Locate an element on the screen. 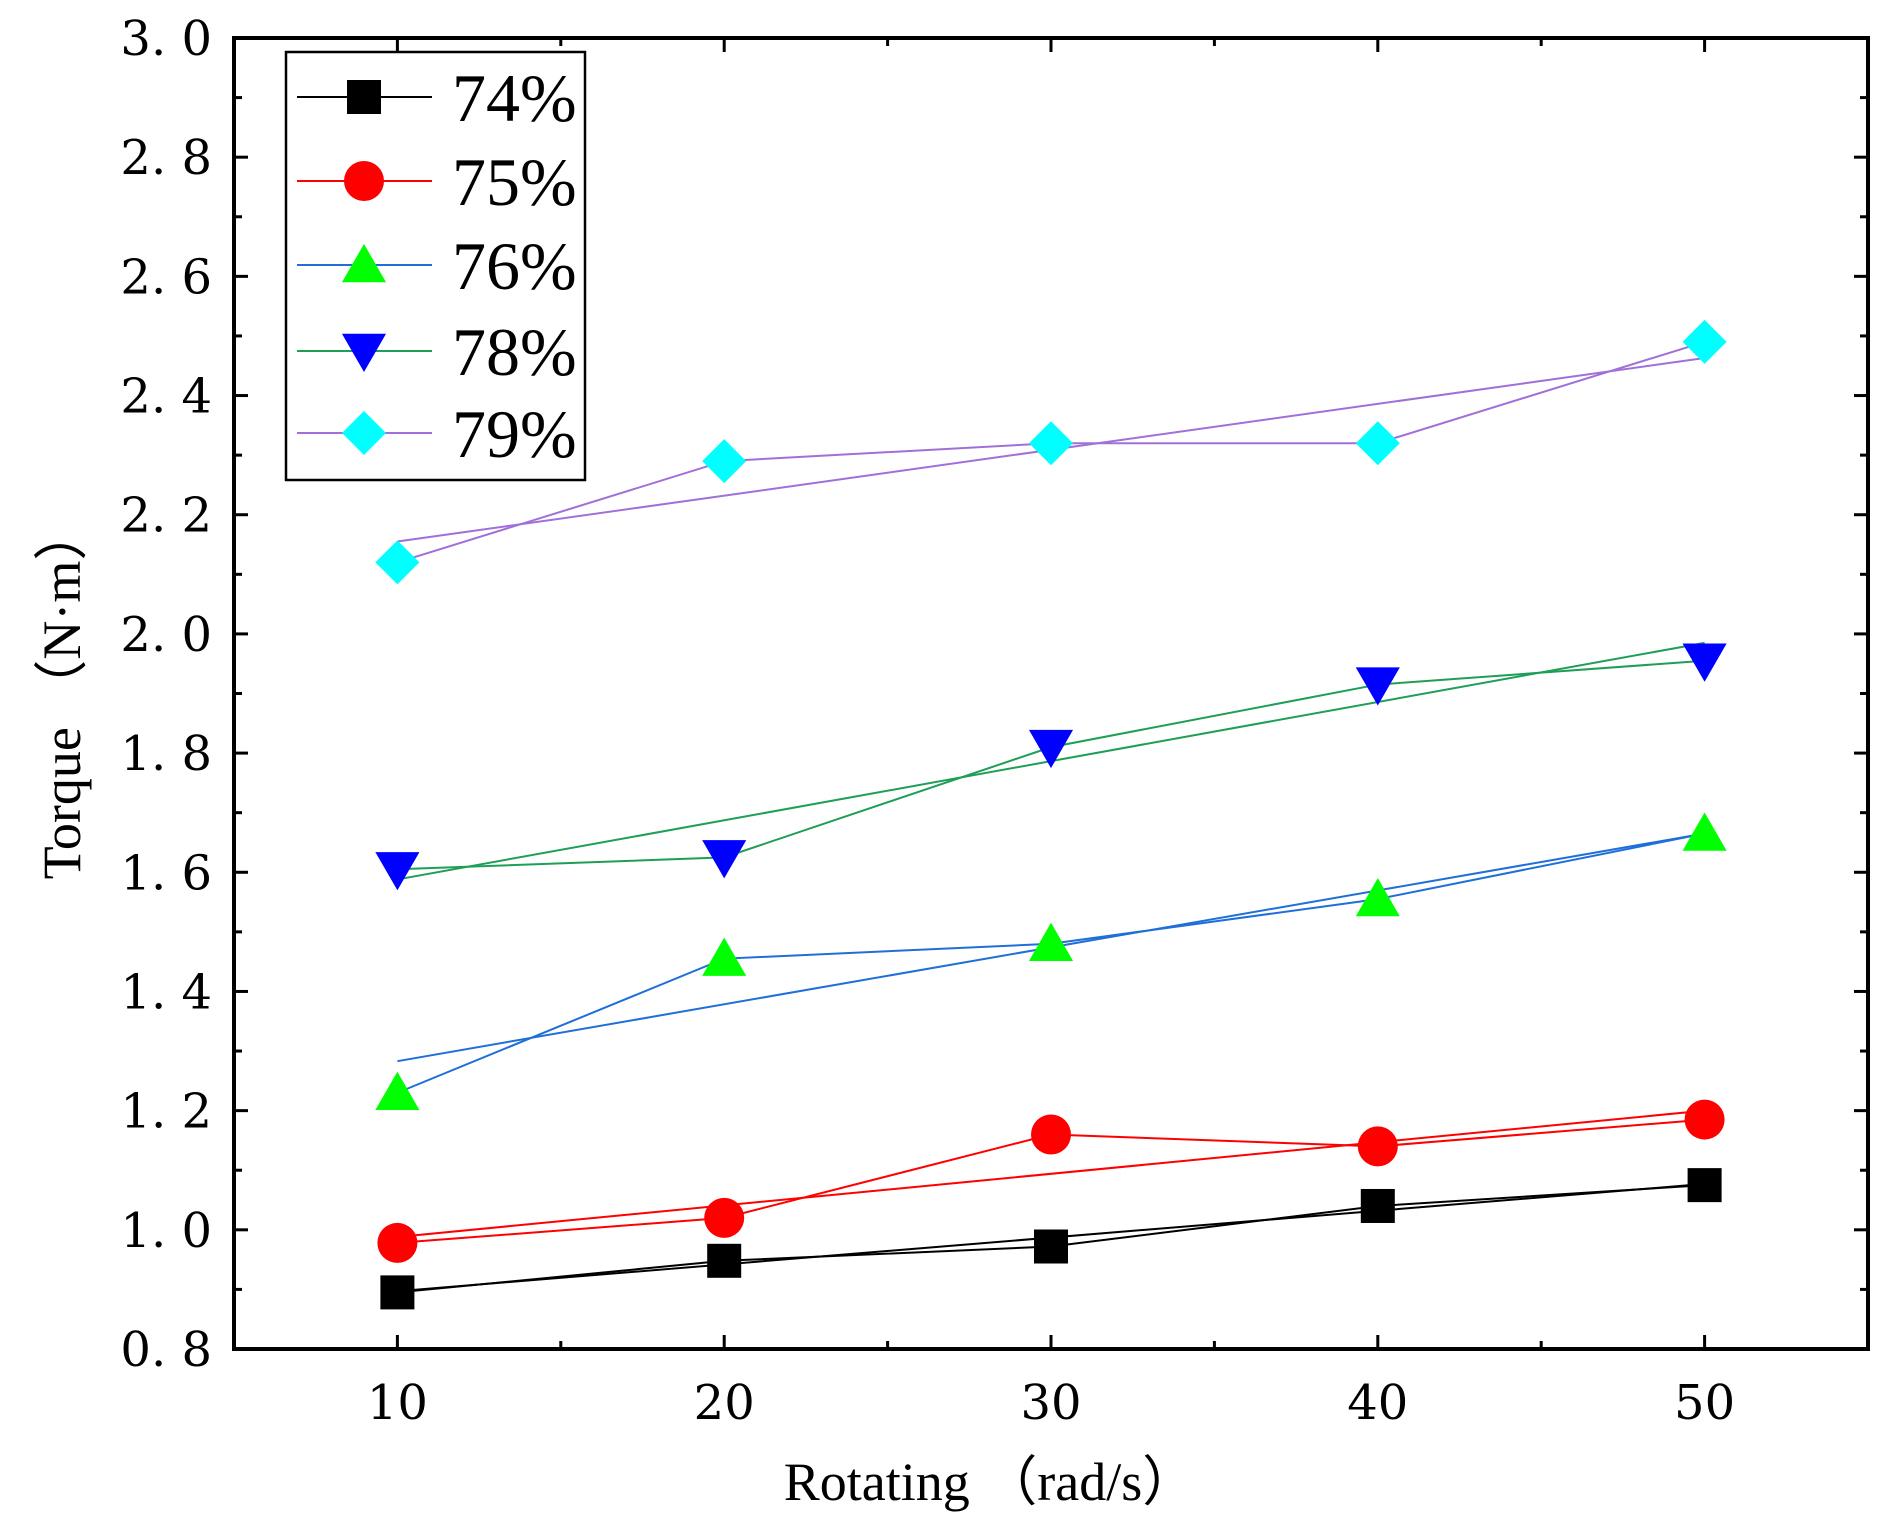 The width and height of the screenshot is (1888, 1524). legend-label-74pct: 74% is located at coordinates (514, 98).